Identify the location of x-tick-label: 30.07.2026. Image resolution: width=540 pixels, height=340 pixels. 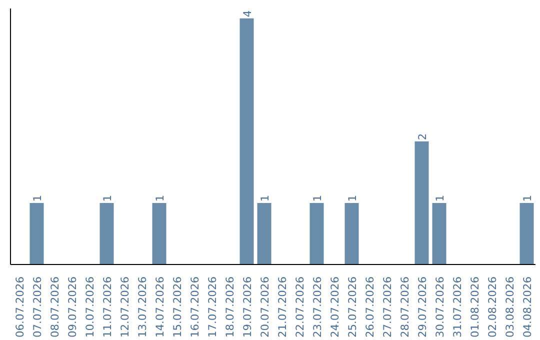
(439, 307).